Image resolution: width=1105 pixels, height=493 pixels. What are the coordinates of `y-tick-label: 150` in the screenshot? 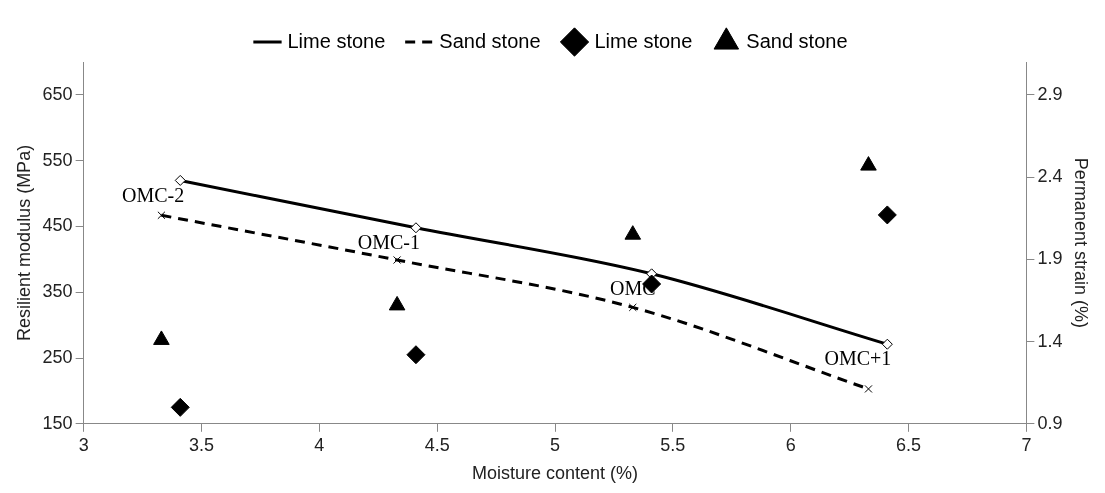 It's located at (57, 422).